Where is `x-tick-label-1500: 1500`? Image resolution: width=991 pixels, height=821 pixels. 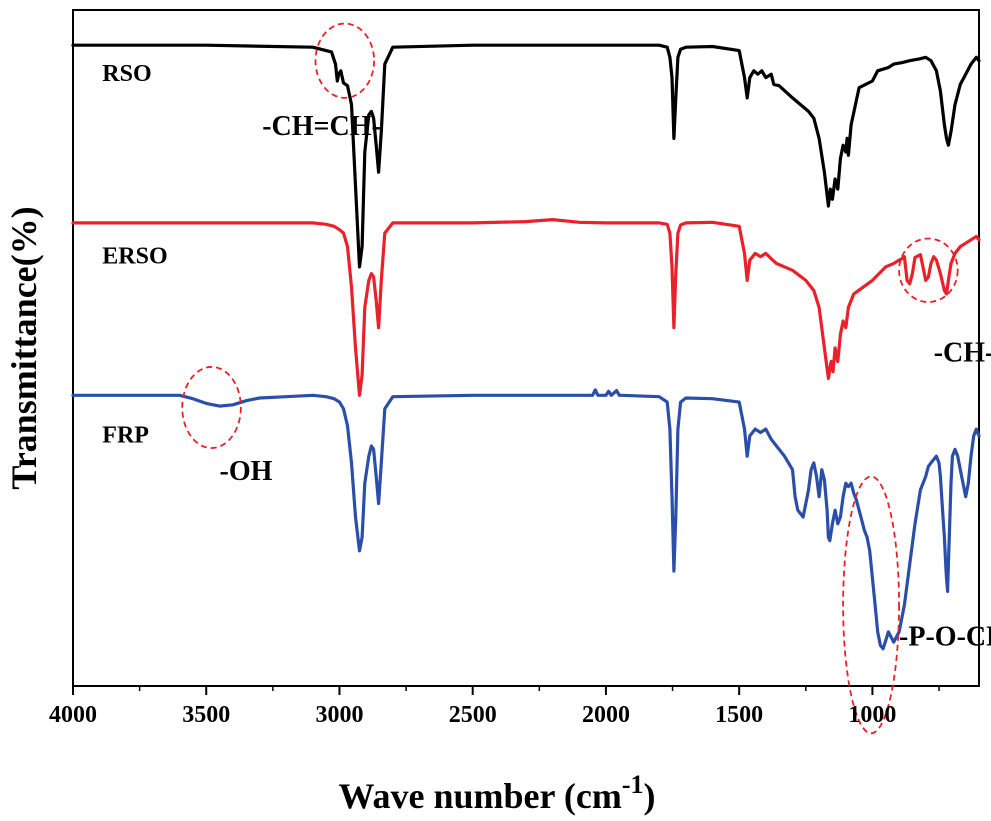 x-tick-label-1500: 1500 is located at coordinates (739, 715).